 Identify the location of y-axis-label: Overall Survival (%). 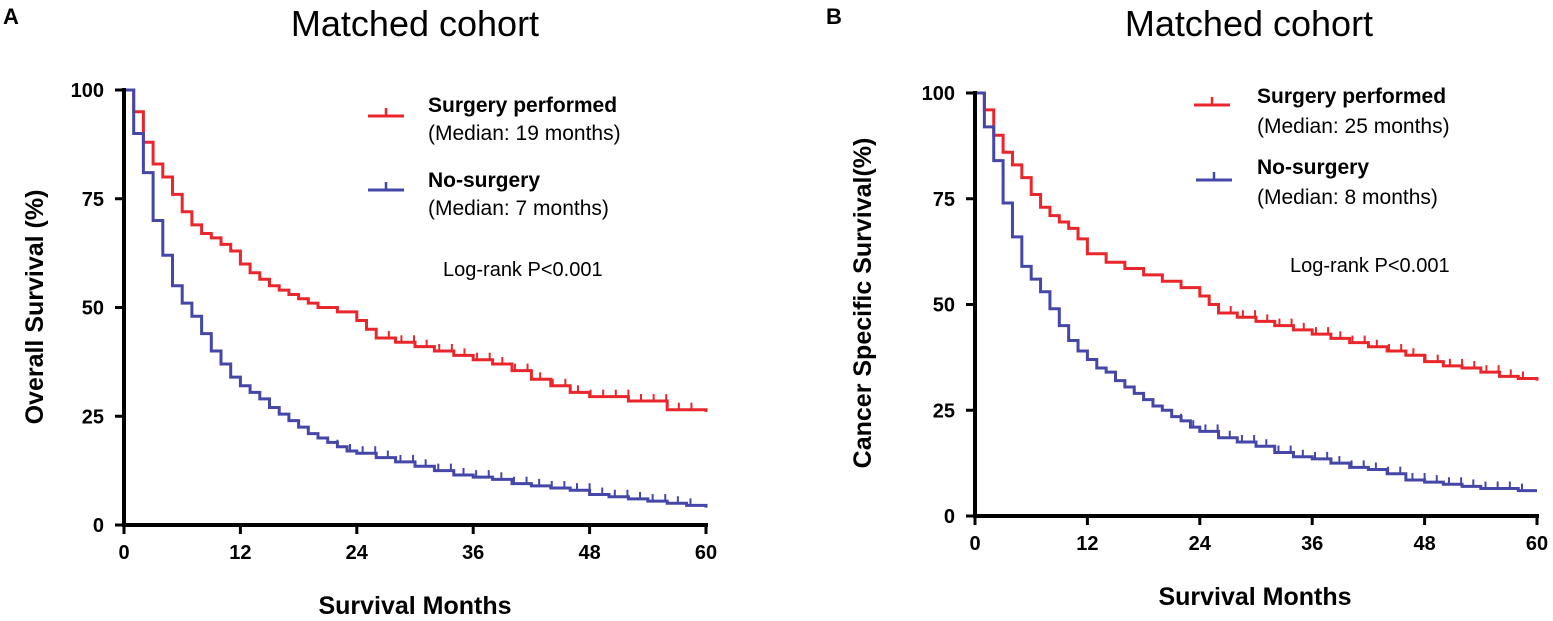
(35, 307).